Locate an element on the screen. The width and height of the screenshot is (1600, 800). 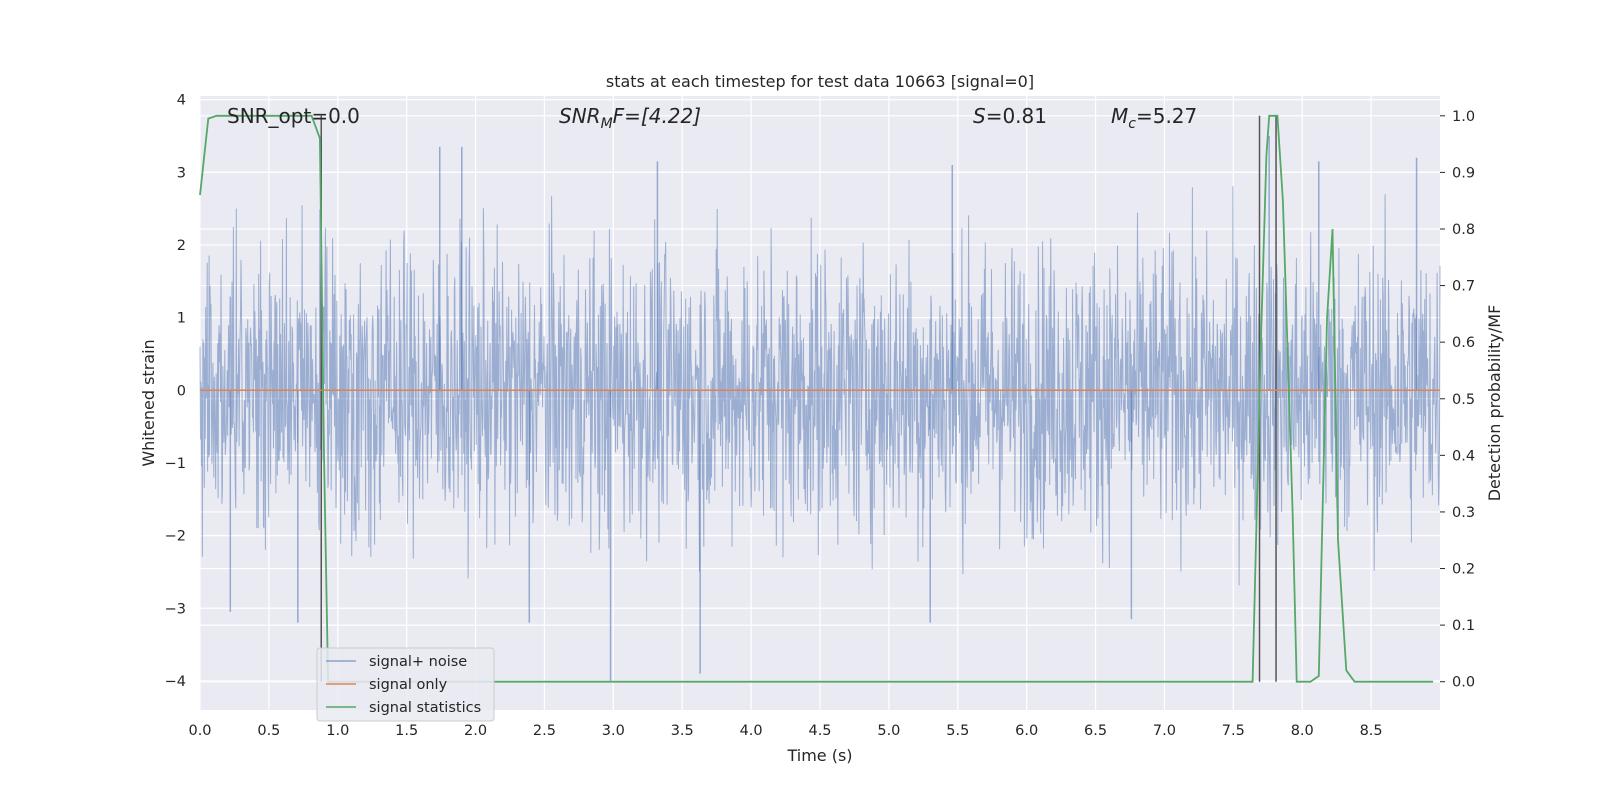
annotation-snr-mf-rest: F=[4.22] is located at coordinates (657, 116).